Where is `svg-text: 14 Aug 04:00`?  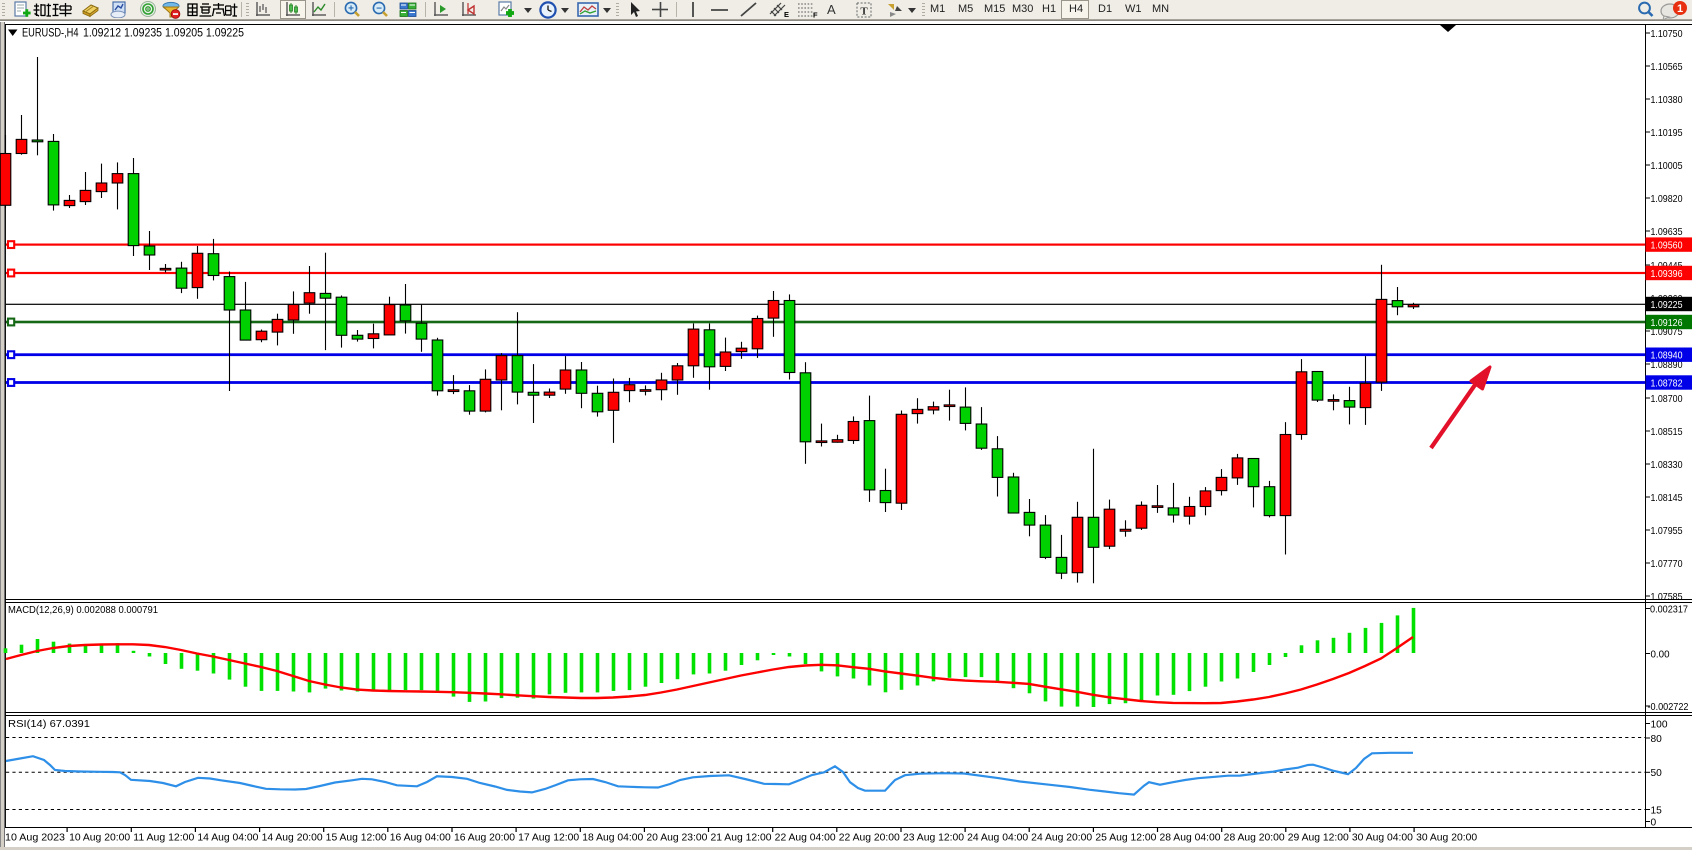
svg-text: 14 Aug 04:00 is located at coordinates (227, 838).